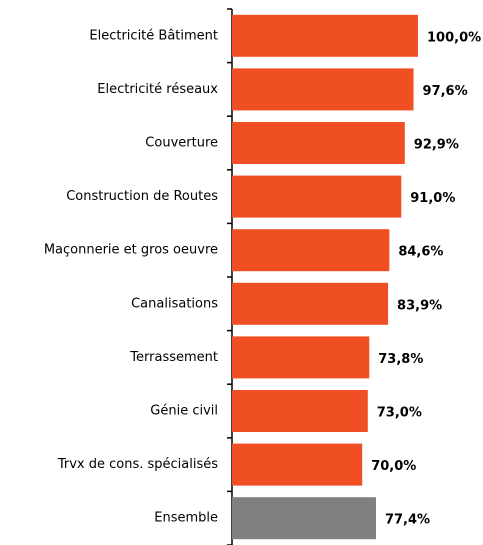 The width and height of the screenshot is (483, 545). Describe the element at coordinates (174, 303) in the screenshot. I see `category-label: Canalisations` at that location.